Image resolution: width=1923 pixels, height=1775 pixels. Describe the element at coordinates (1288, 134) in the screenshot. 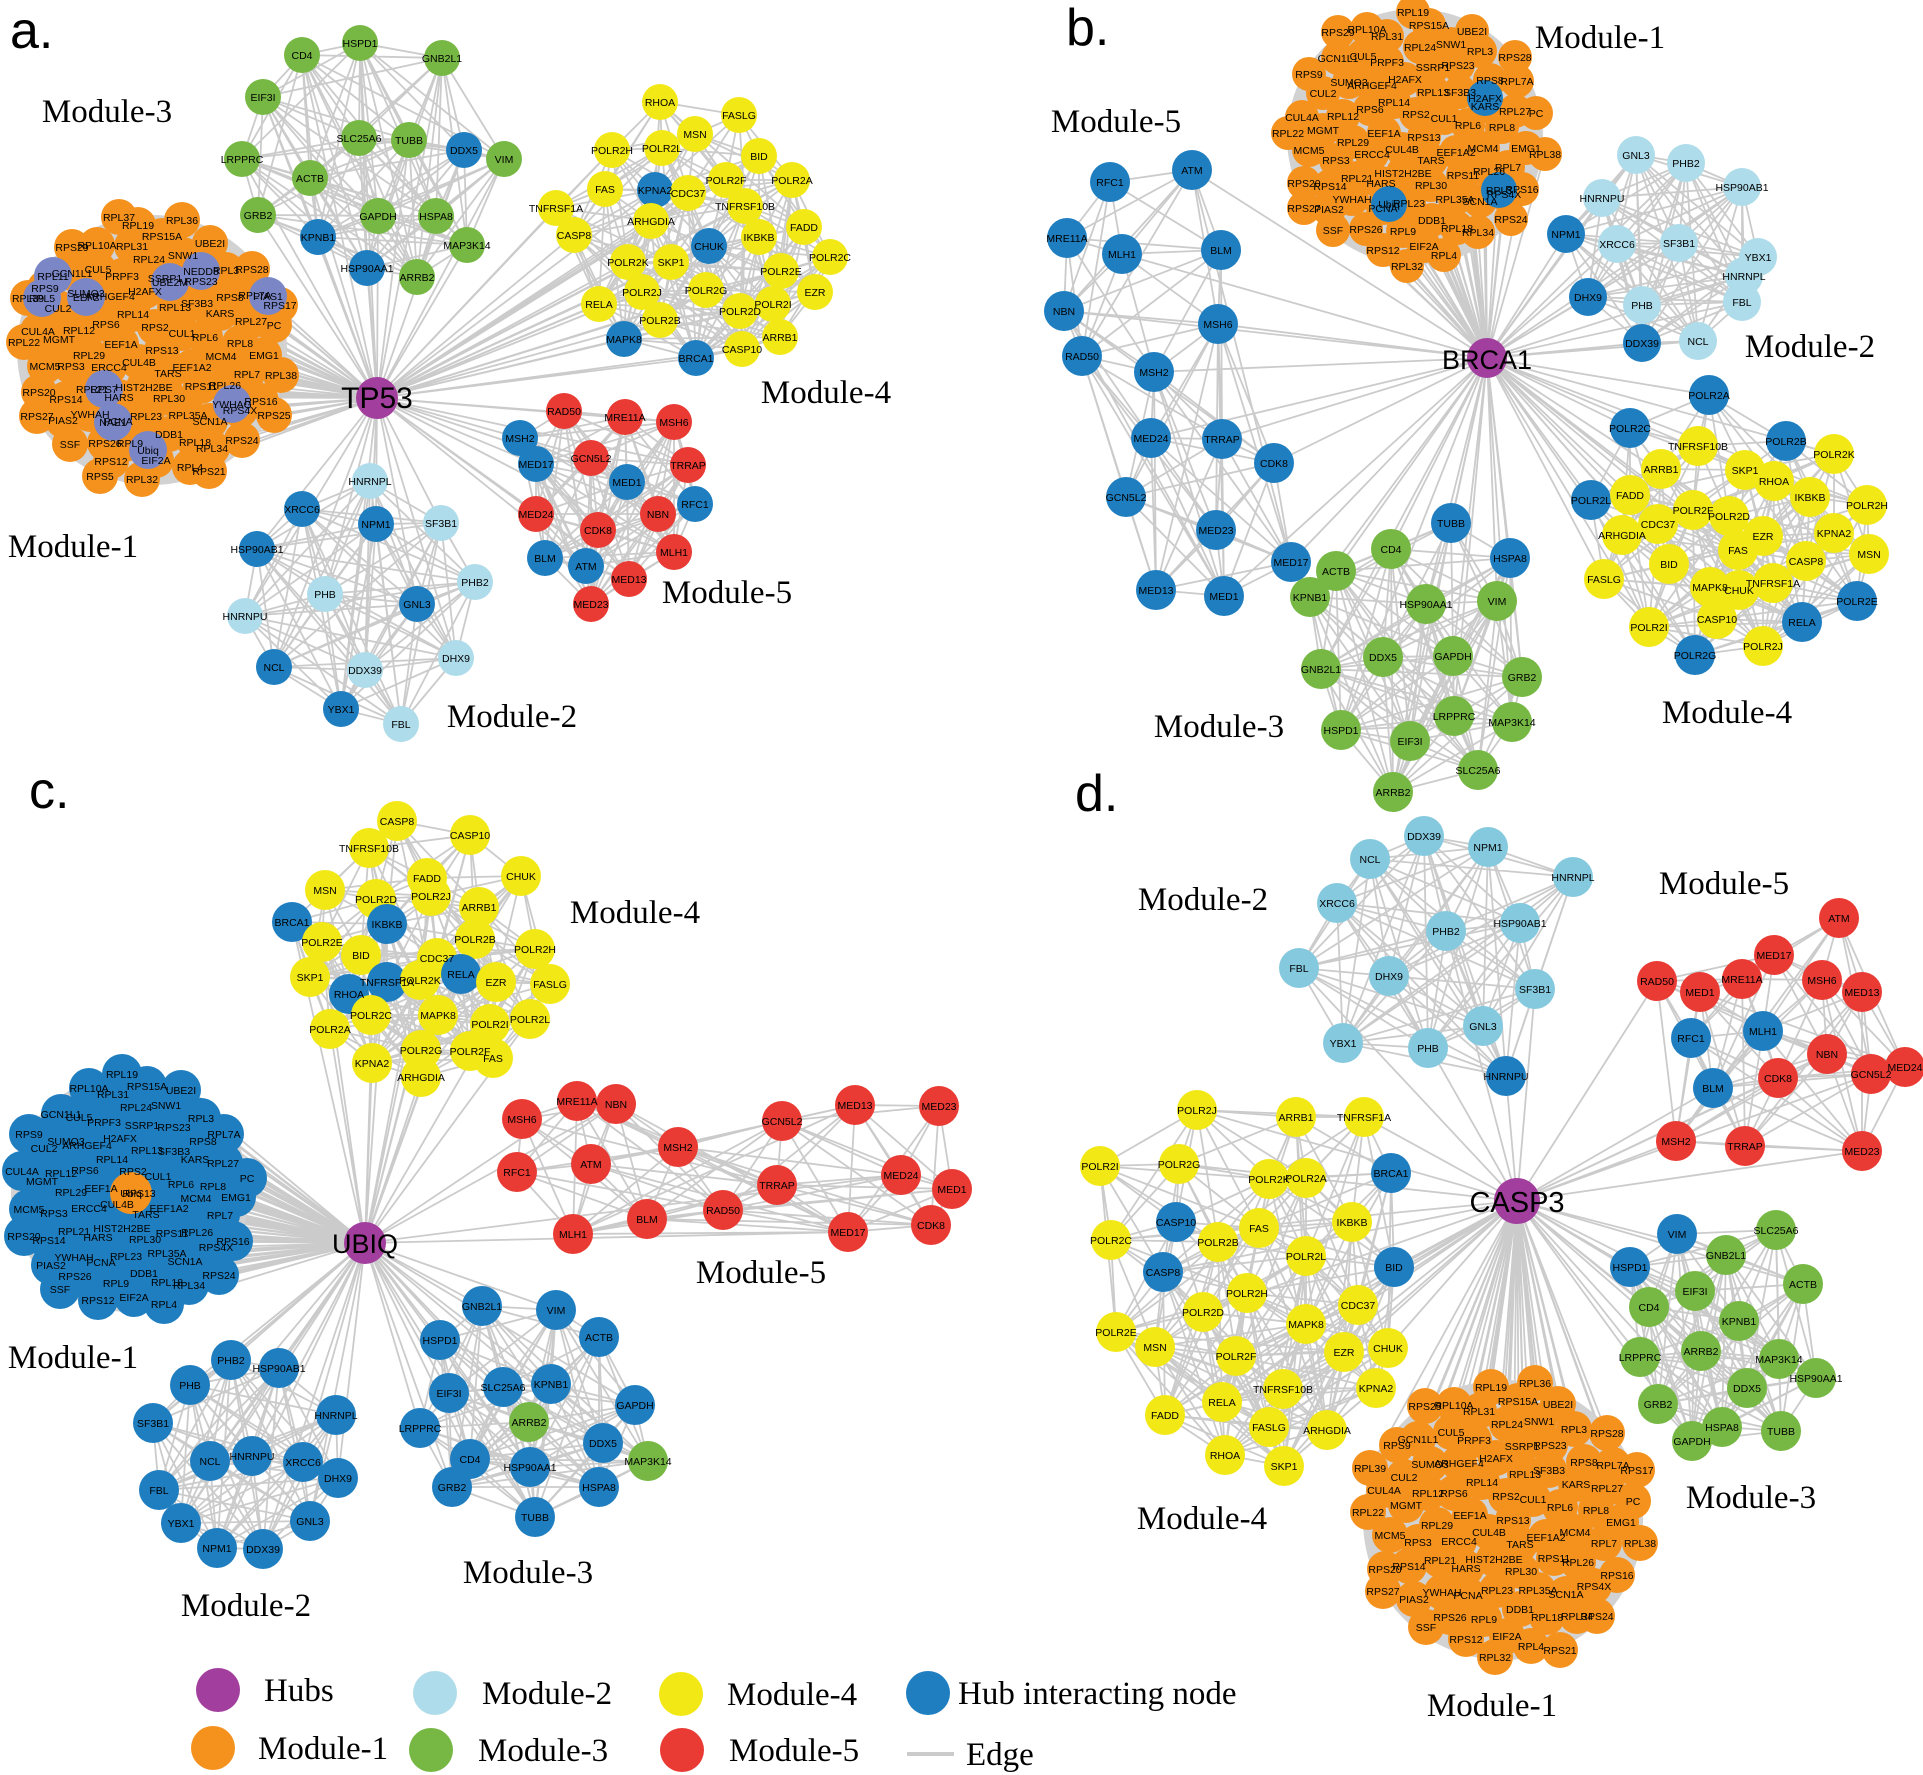

I see `svg-text: RPL22` at that location.